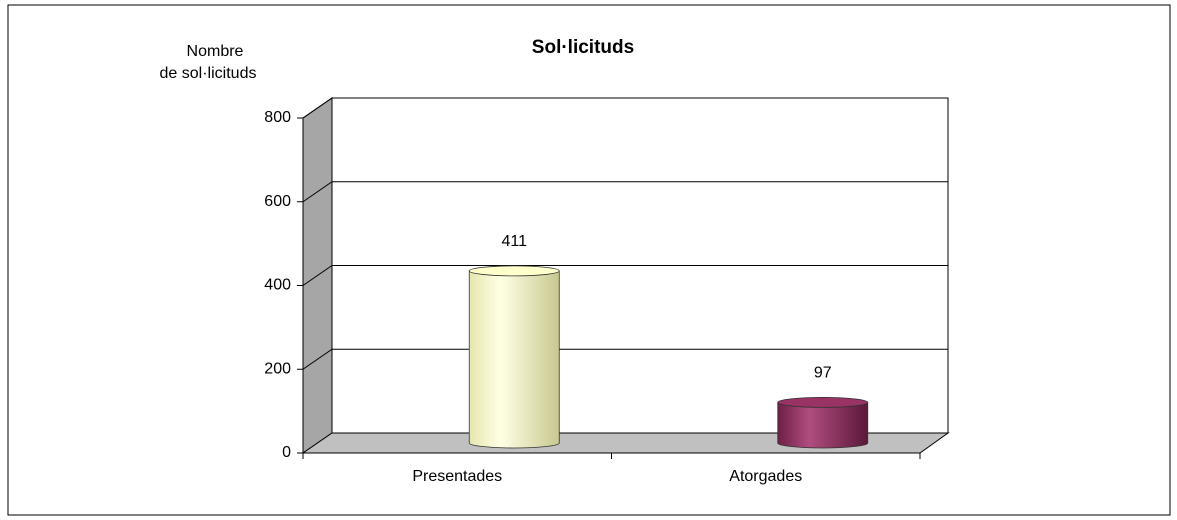 The image size is (1177, 520). What do you see at coordinates (277, 368) in the screenshot?
I see `y-tick-label: 200` at bounding box center [277, 368].